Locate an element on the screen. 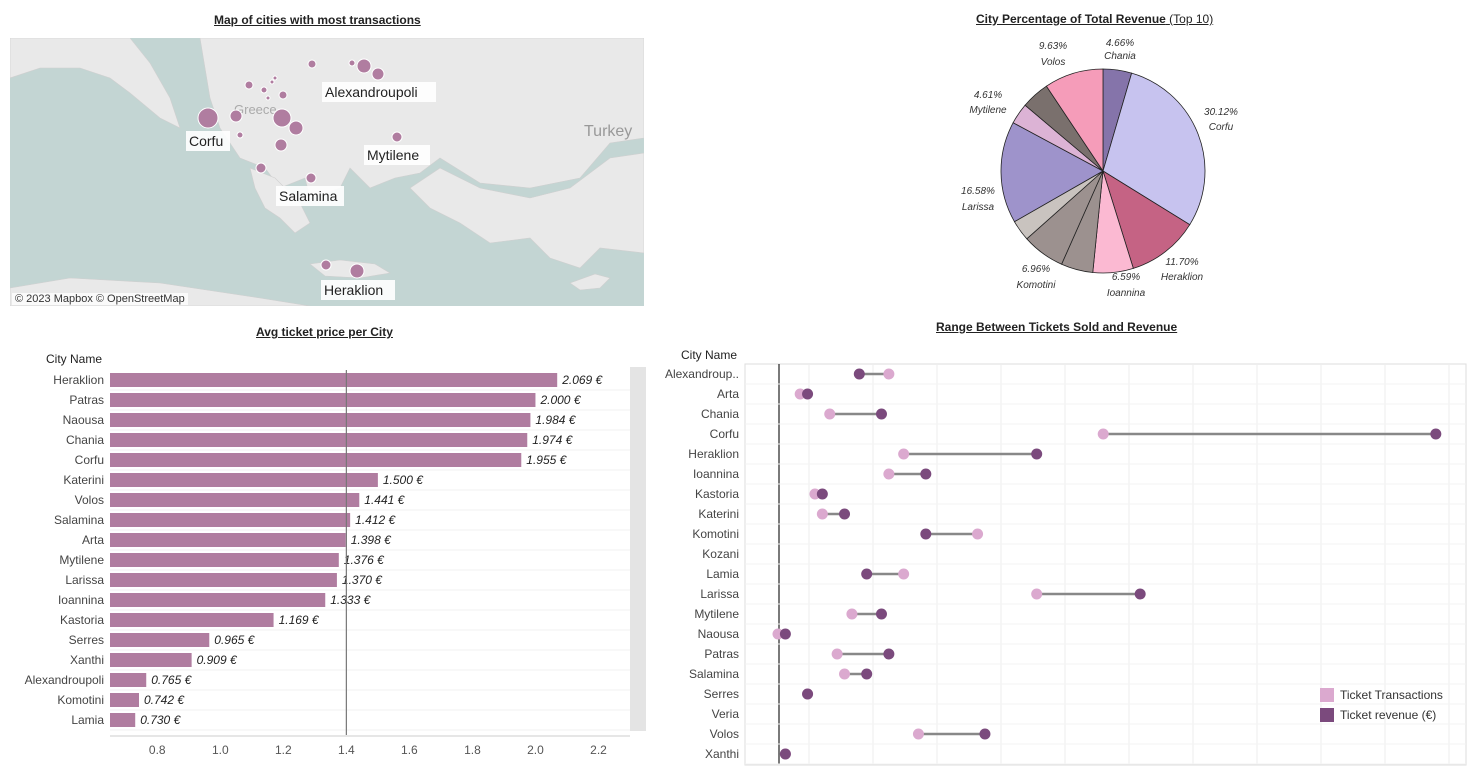 This screenshot has height=774, width=1473. bar-komotini is located at coordinates (124, 700).